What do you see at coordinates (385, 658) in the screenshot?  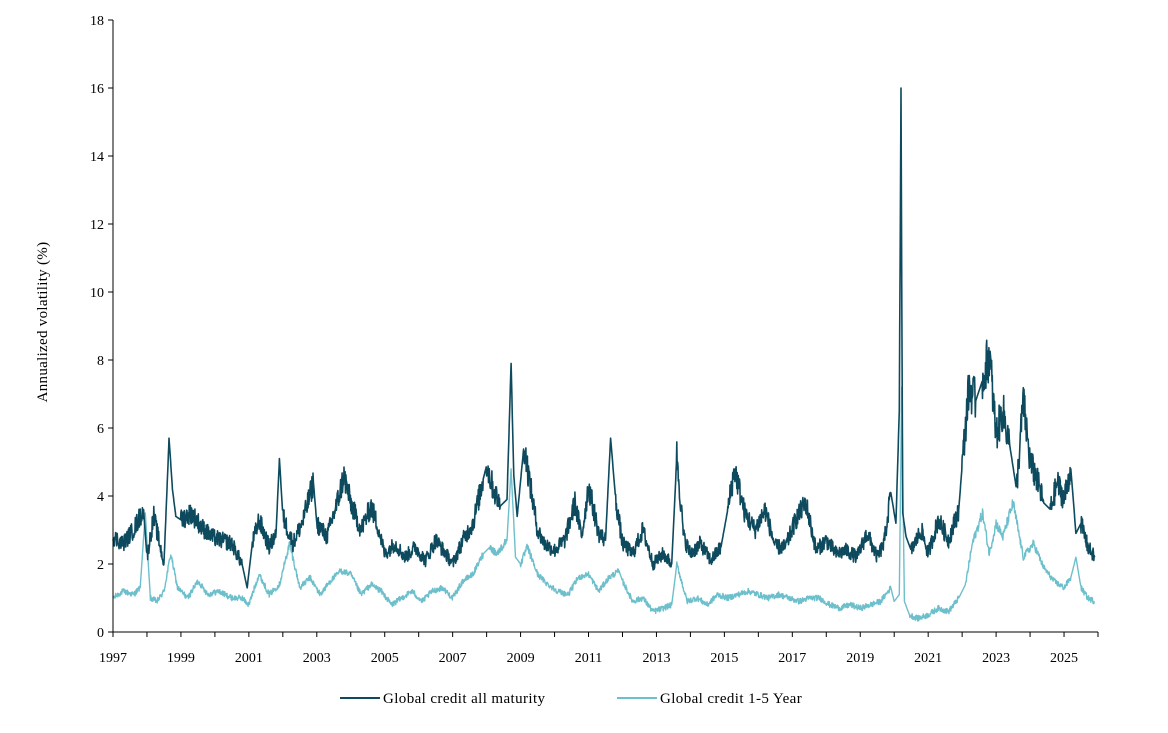 I see `x-tick-label: 2005` at bounding box center [385, 658].